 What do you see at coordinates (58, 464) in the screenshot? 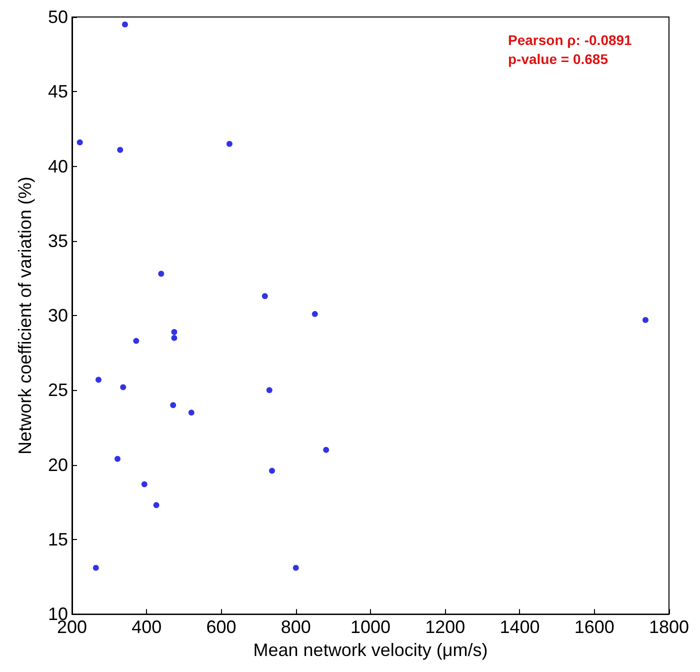
I see `y-tick-label: 20` at bounding box center [58, 464].